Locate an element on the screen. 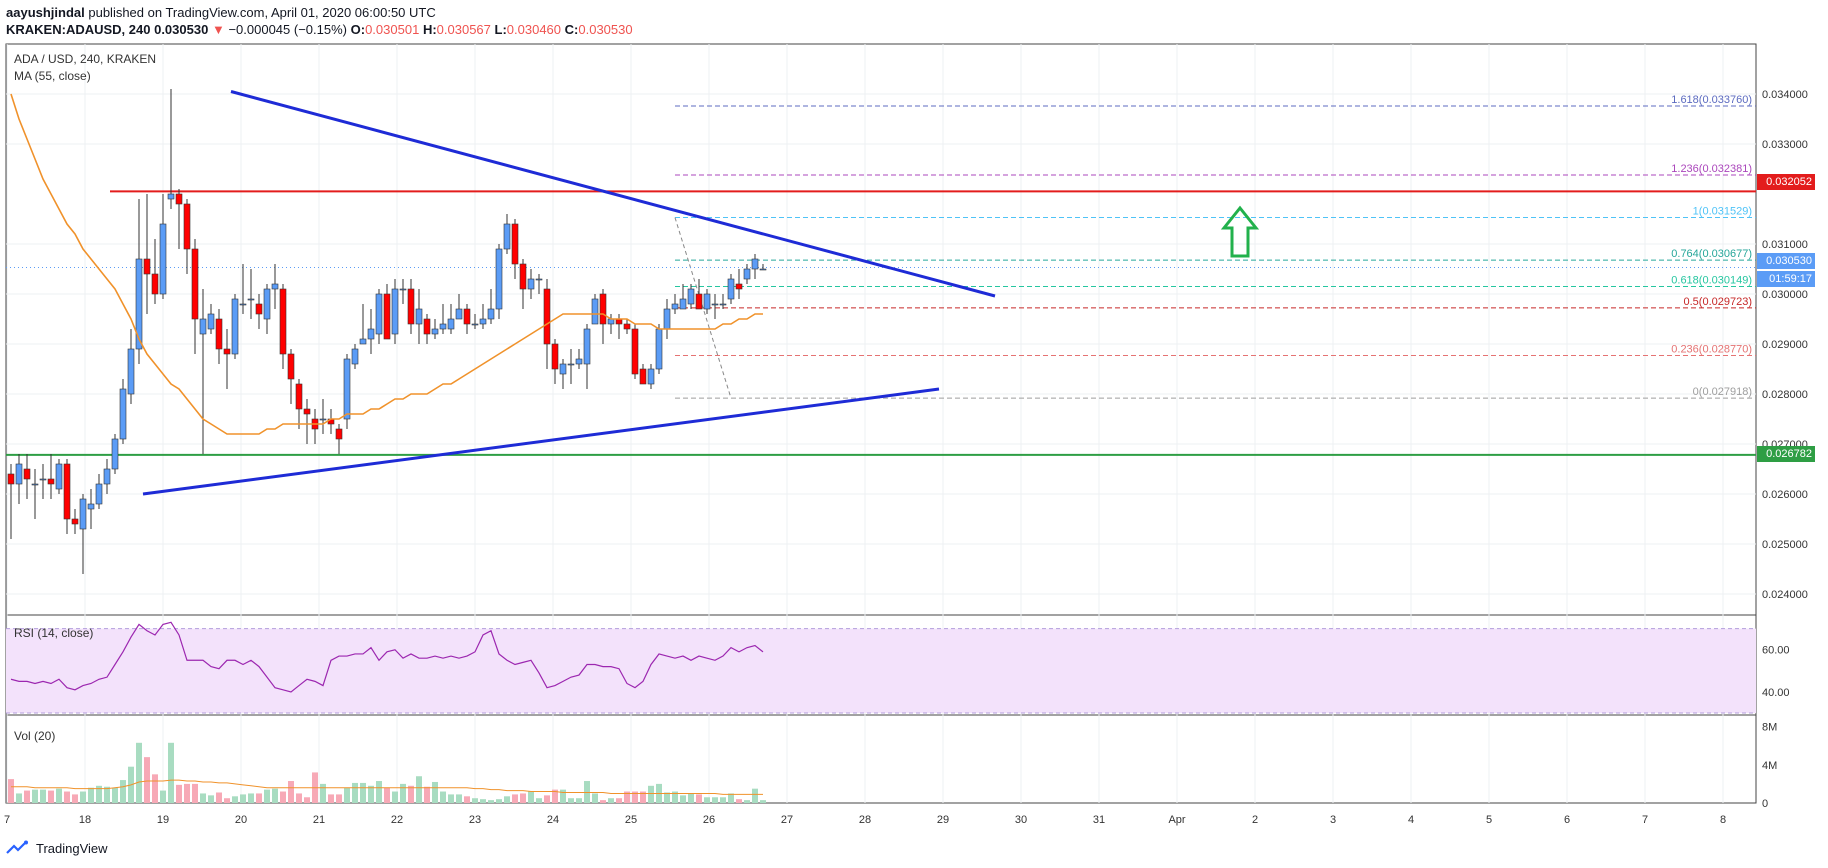 The height and width of the screenshot is (868, 1828). tradingview-logo-icon is located at coordinates (19, 848).